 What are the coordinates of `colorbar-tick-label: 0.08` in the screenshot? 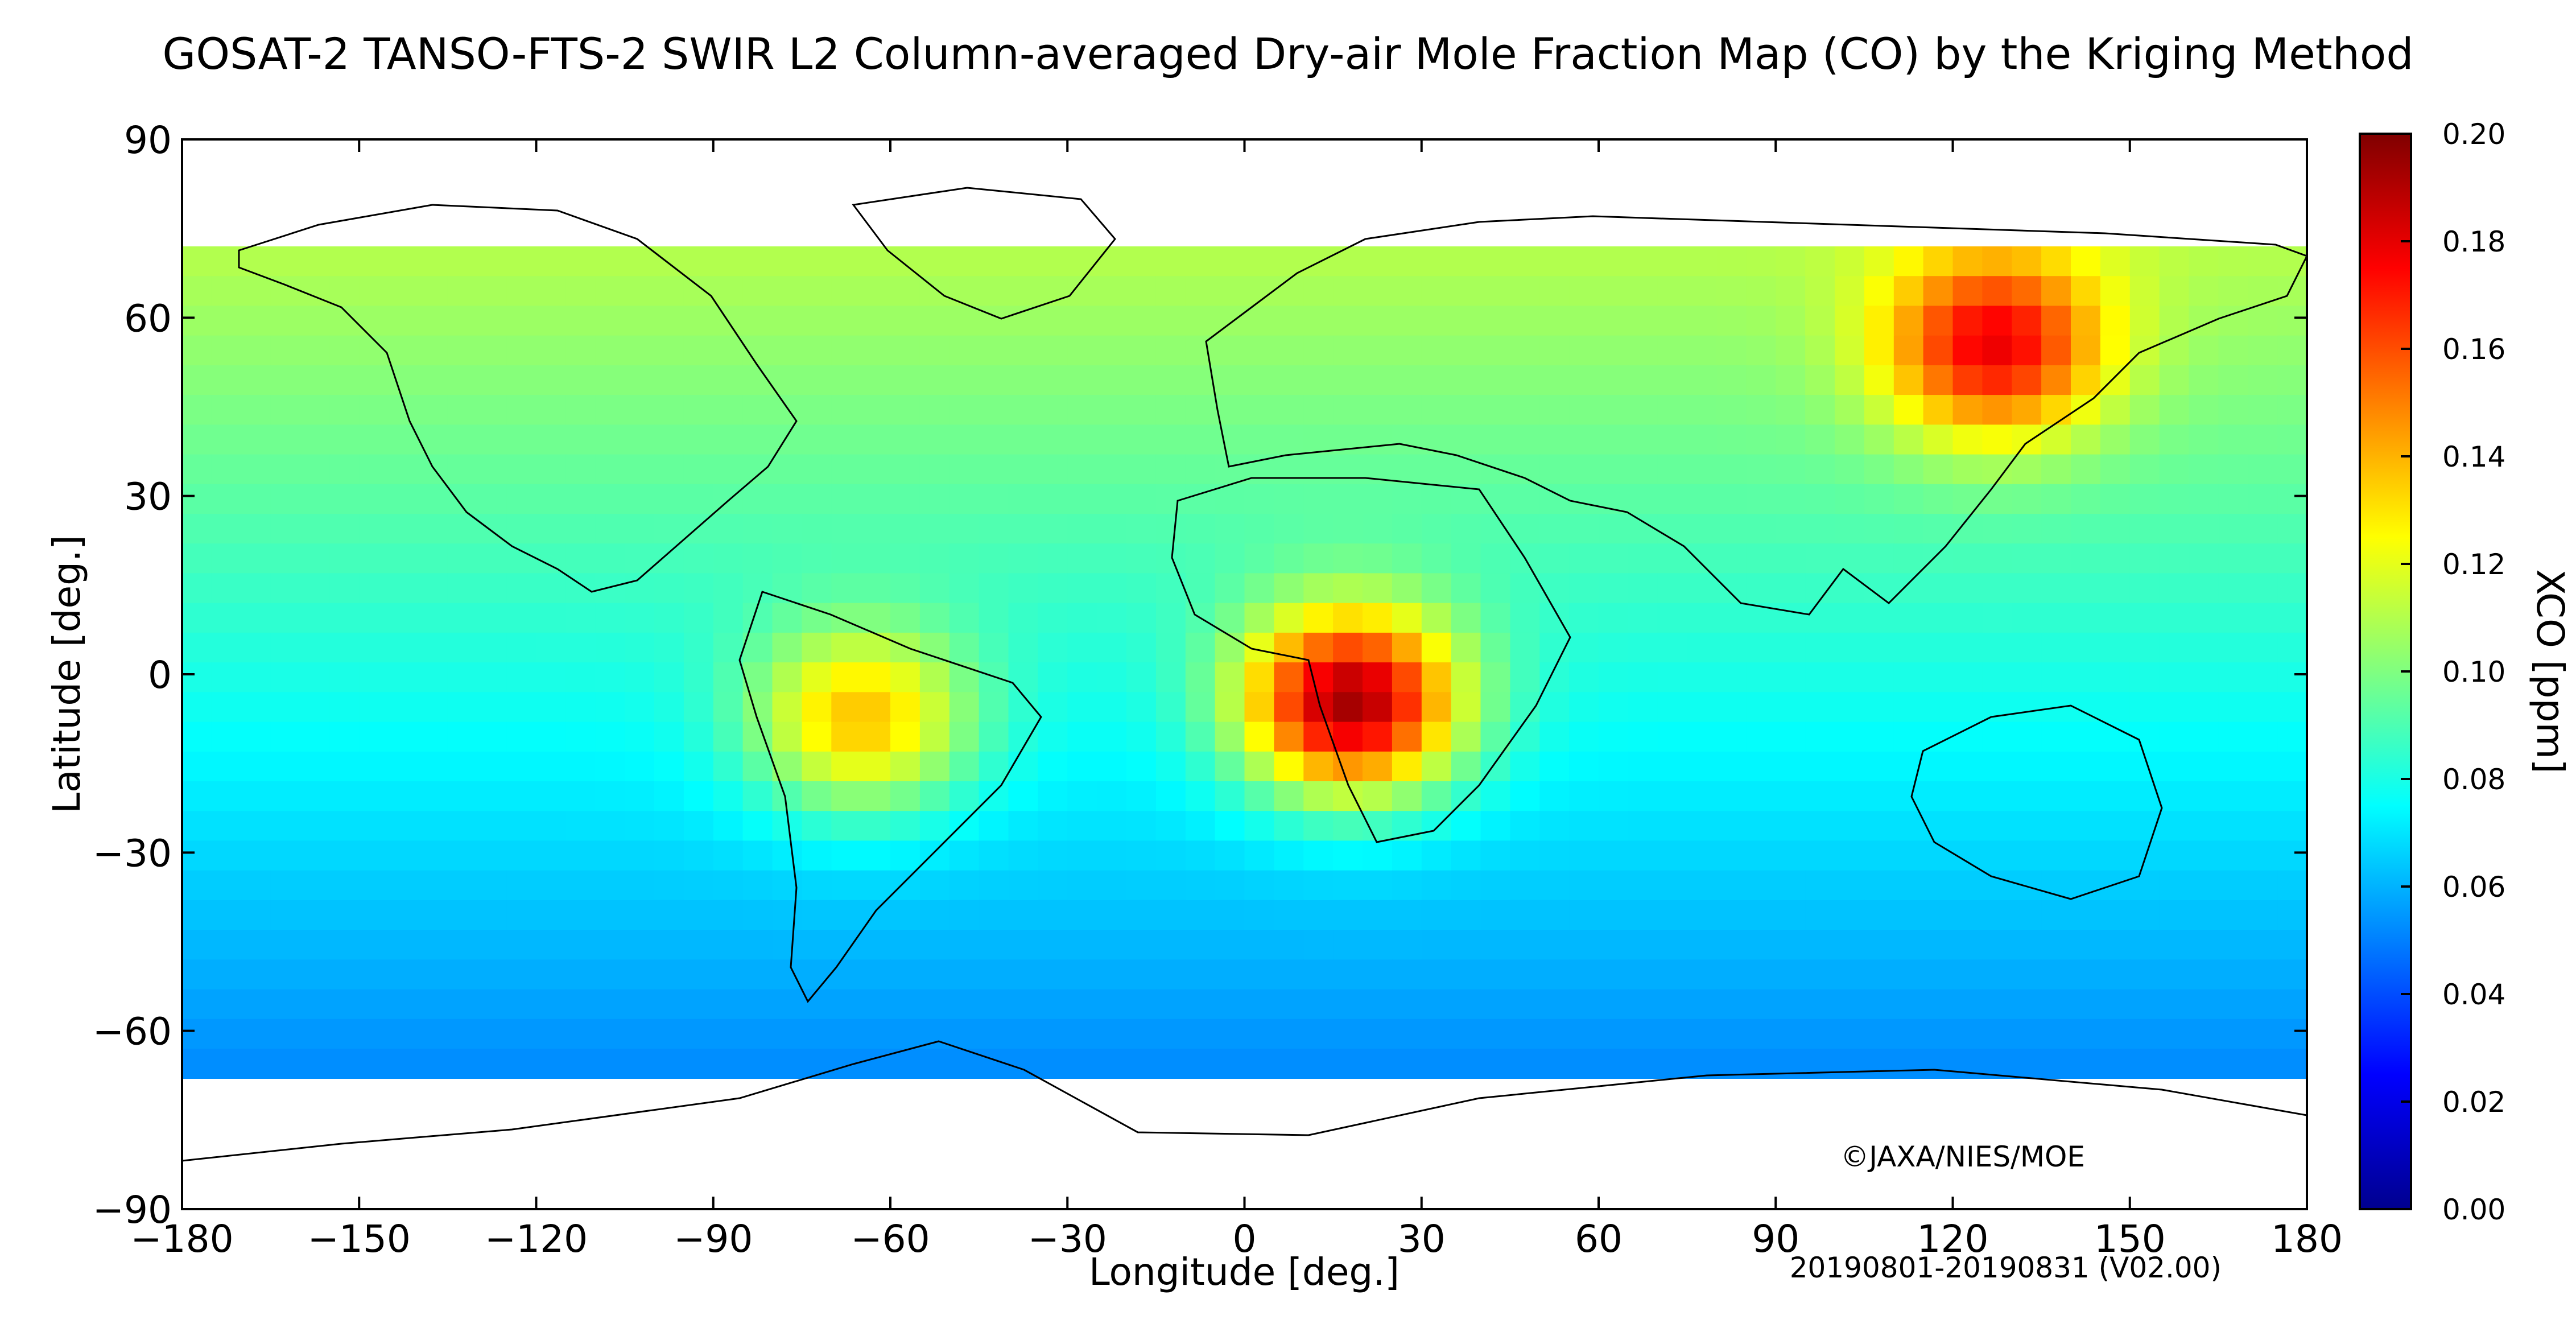 It's located at (2473, 779).